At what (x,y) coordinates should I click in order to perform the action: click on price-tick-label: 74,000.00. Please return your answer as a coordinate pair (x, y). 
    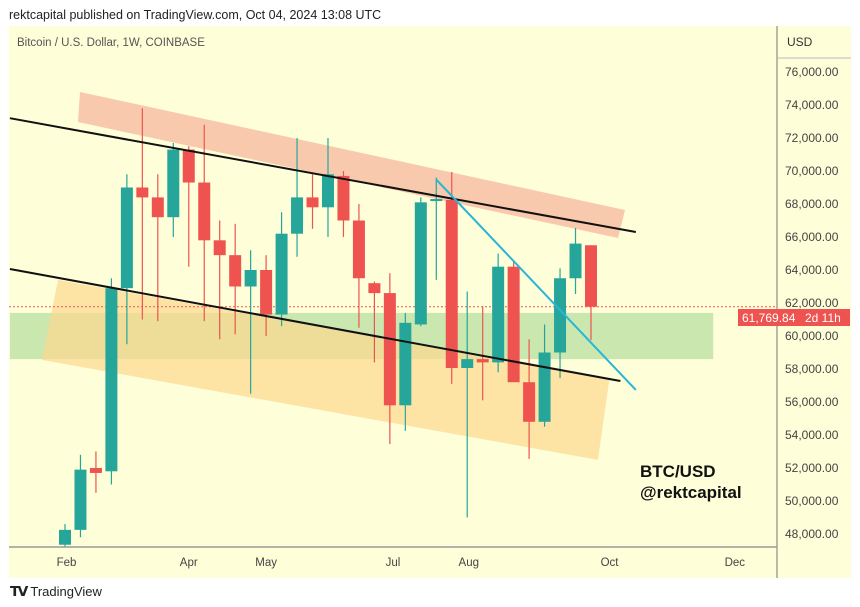
    Looking at the image, I should click on (812, 105).